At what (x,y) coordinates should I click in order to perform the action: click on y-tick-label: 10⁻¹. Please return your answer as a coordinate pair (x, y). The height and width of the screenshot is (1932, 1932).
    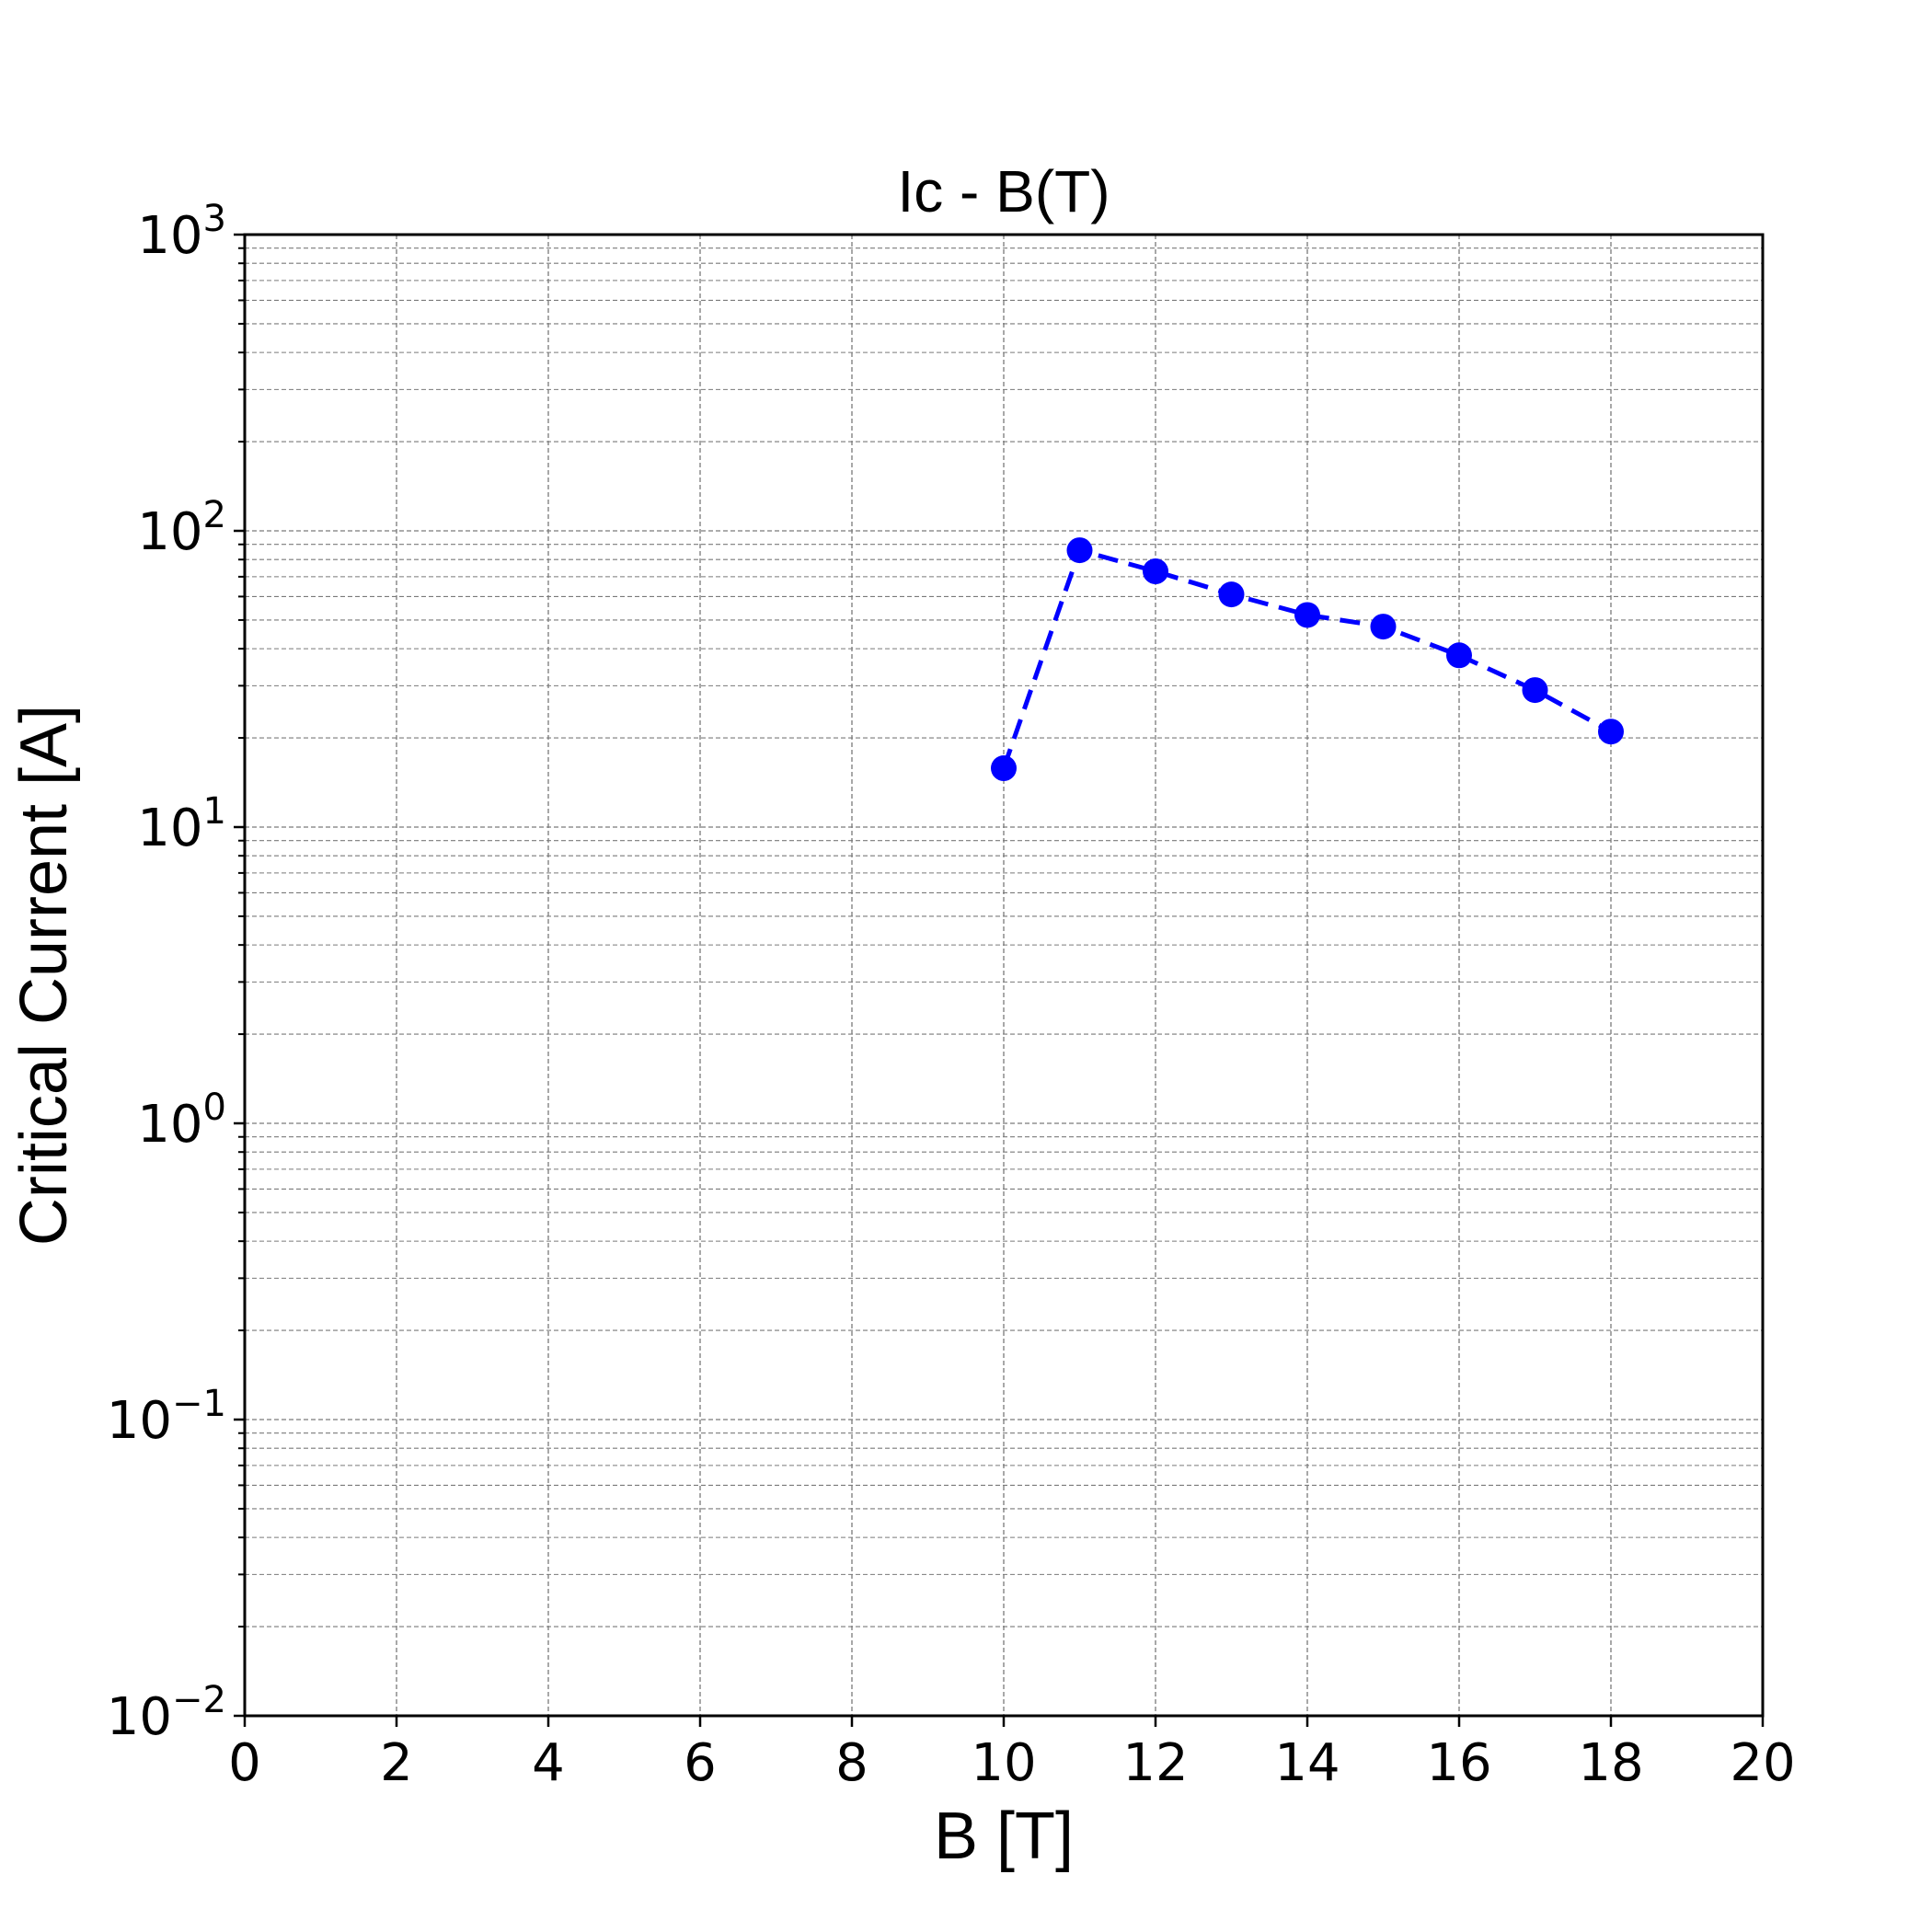
    Looking at the image, I should click on (166, 1417).